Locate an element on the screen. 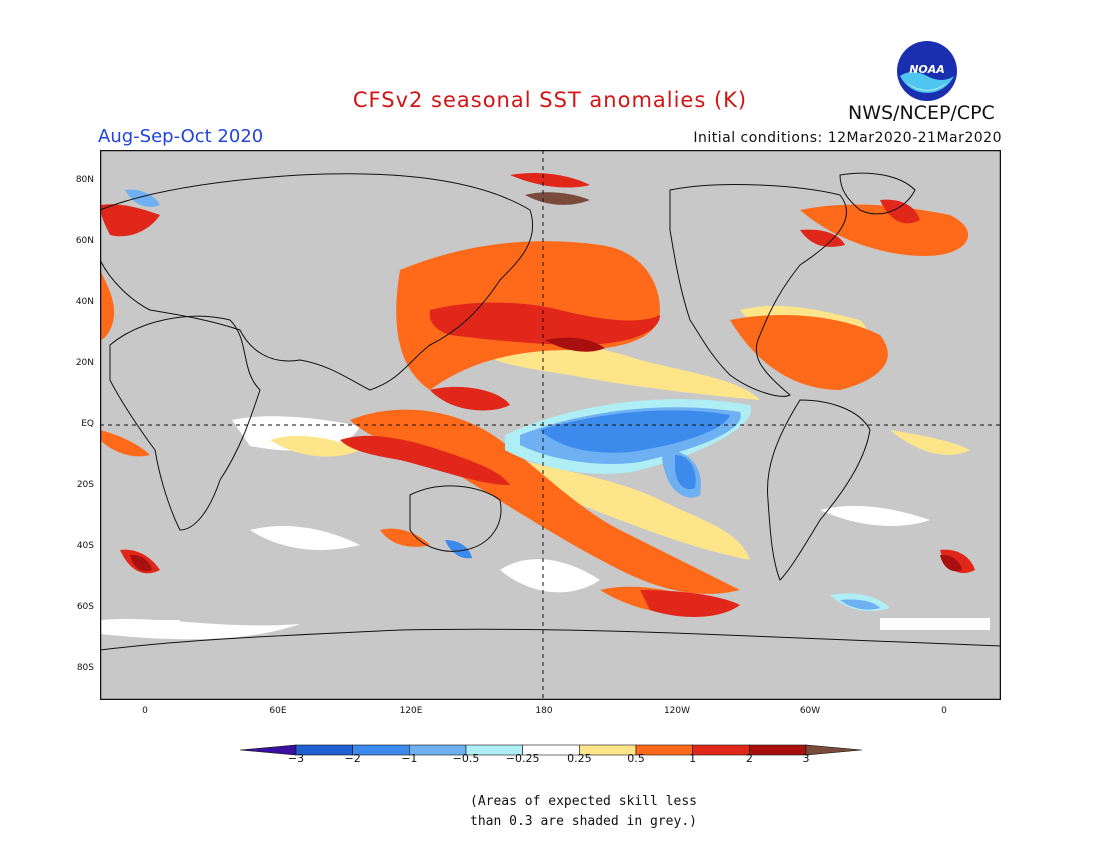  colorbar-tick-label: 0.5 is located at coordinates (636, 758).